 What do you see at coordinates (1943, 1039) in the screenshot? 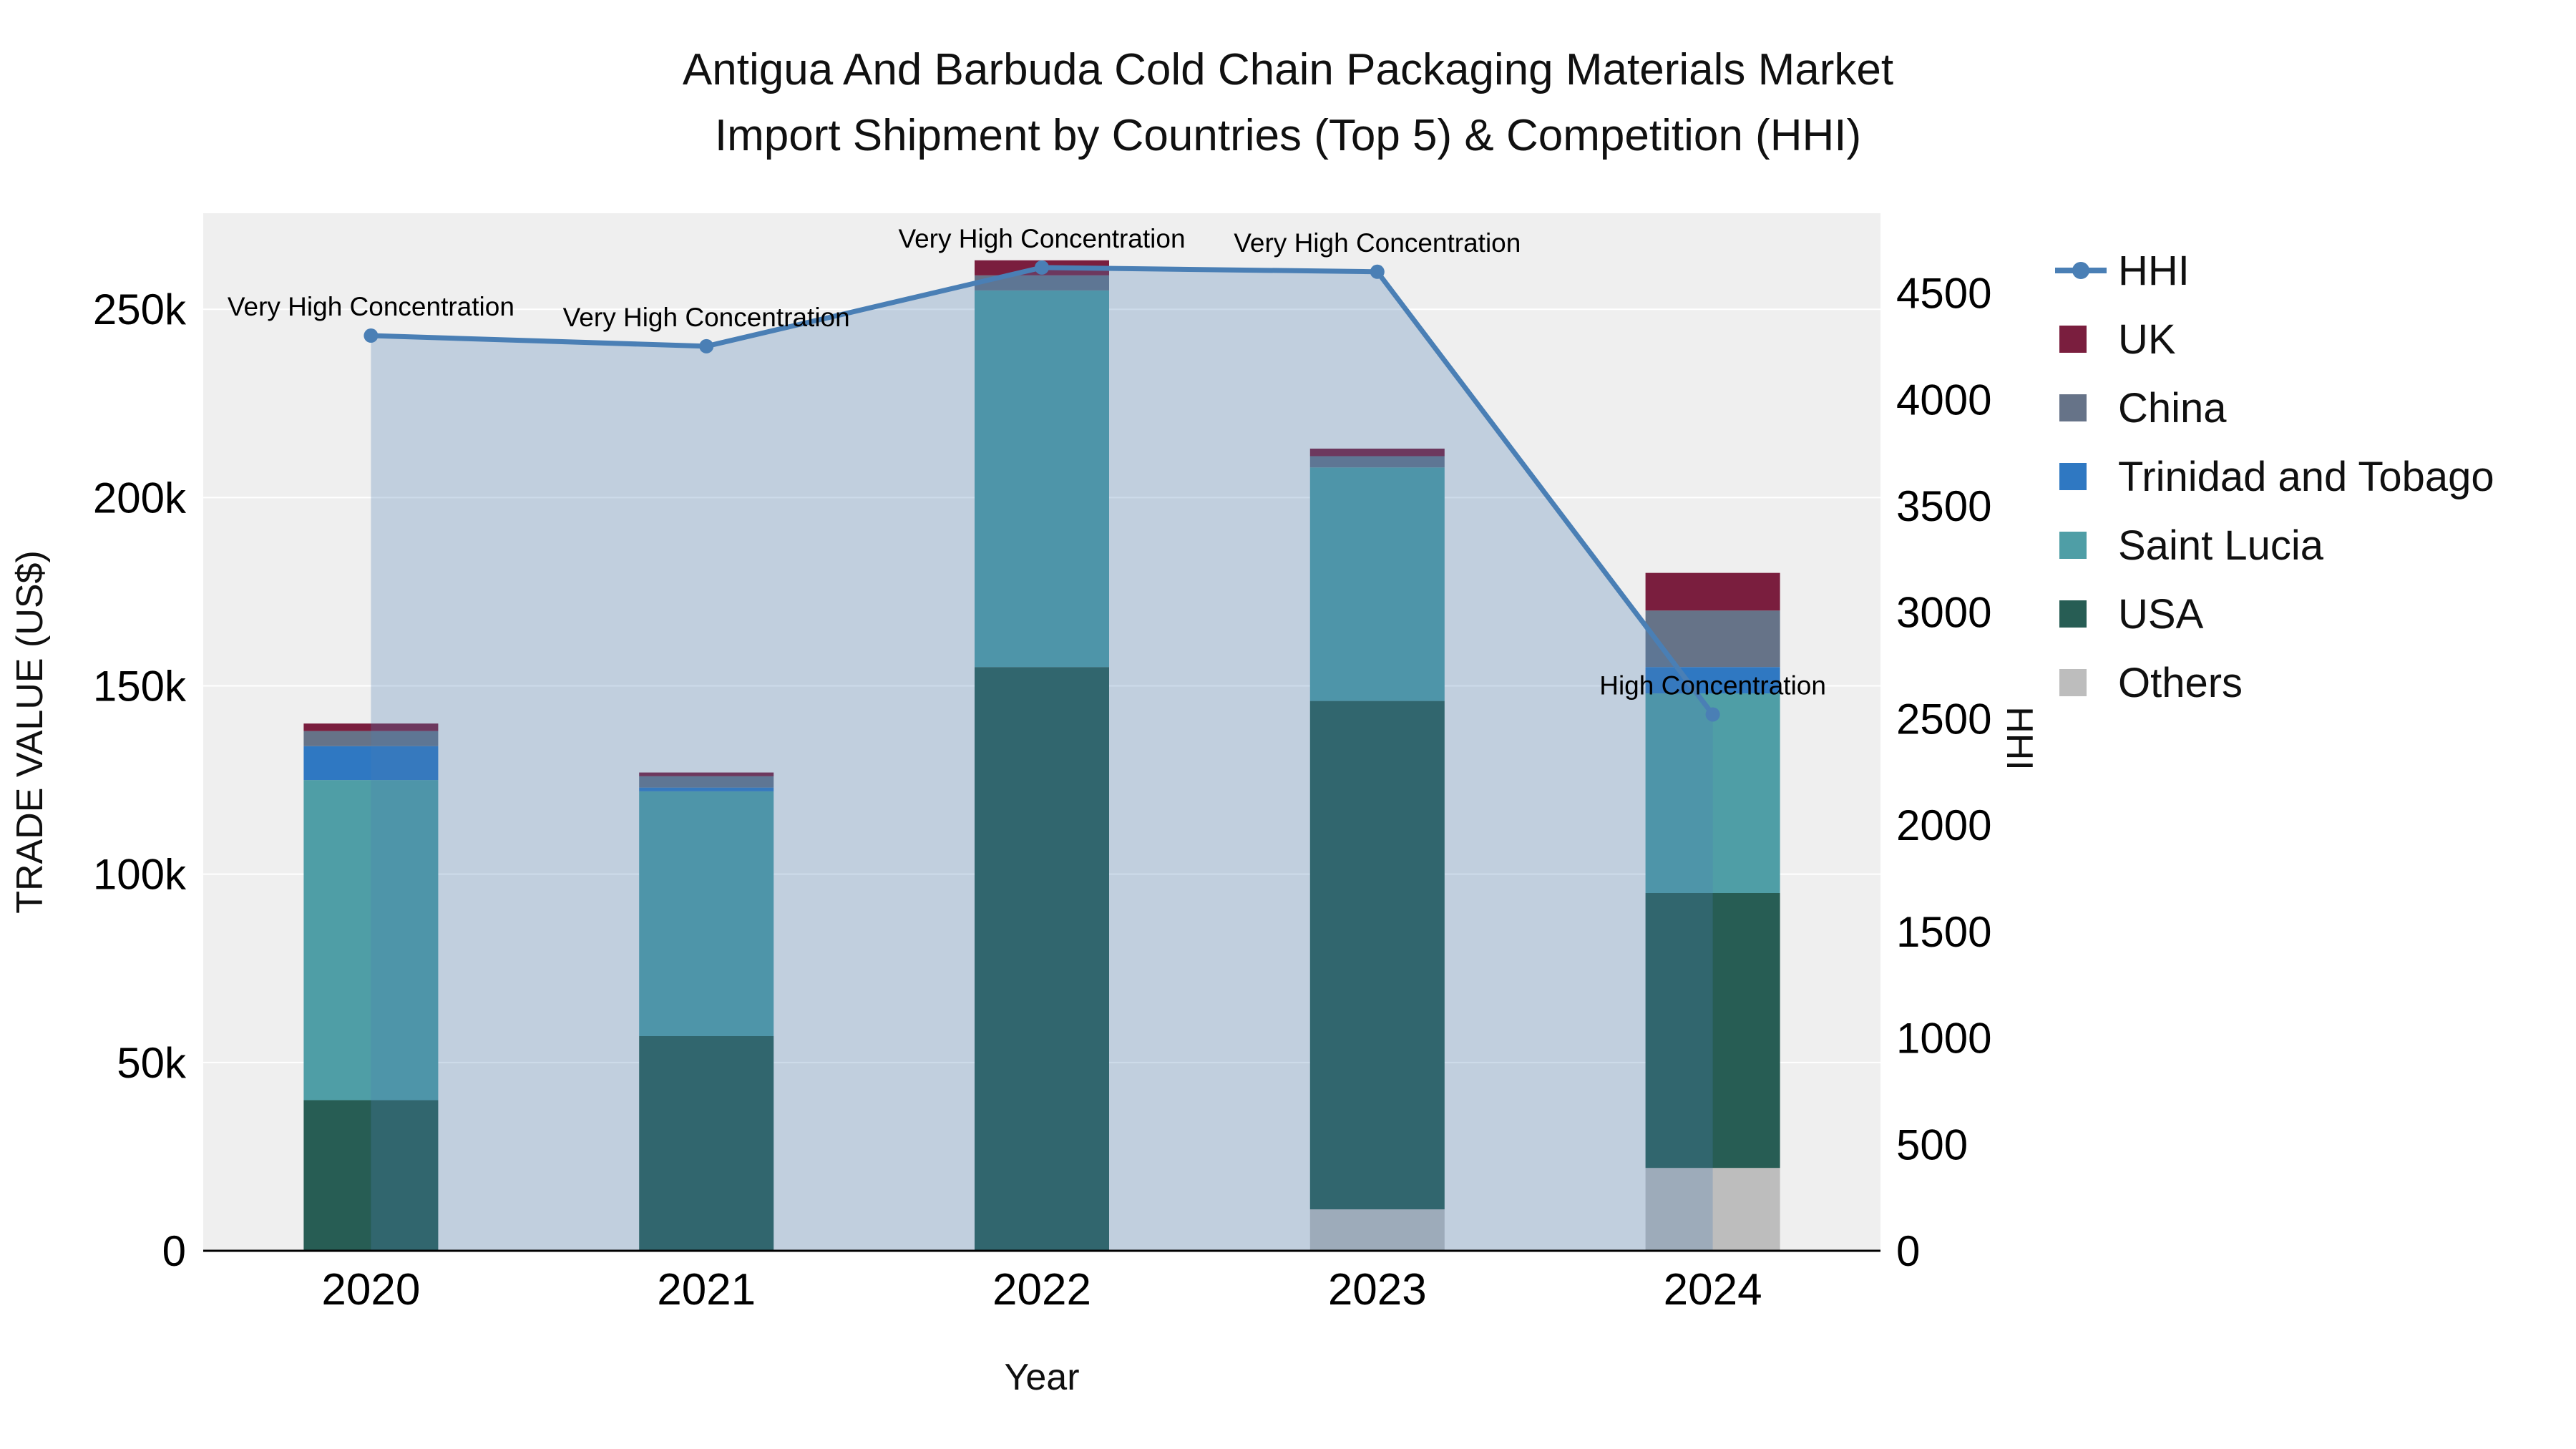
I see `right-axis-tick-label: 1000` at bounding box center [1943, 1039].